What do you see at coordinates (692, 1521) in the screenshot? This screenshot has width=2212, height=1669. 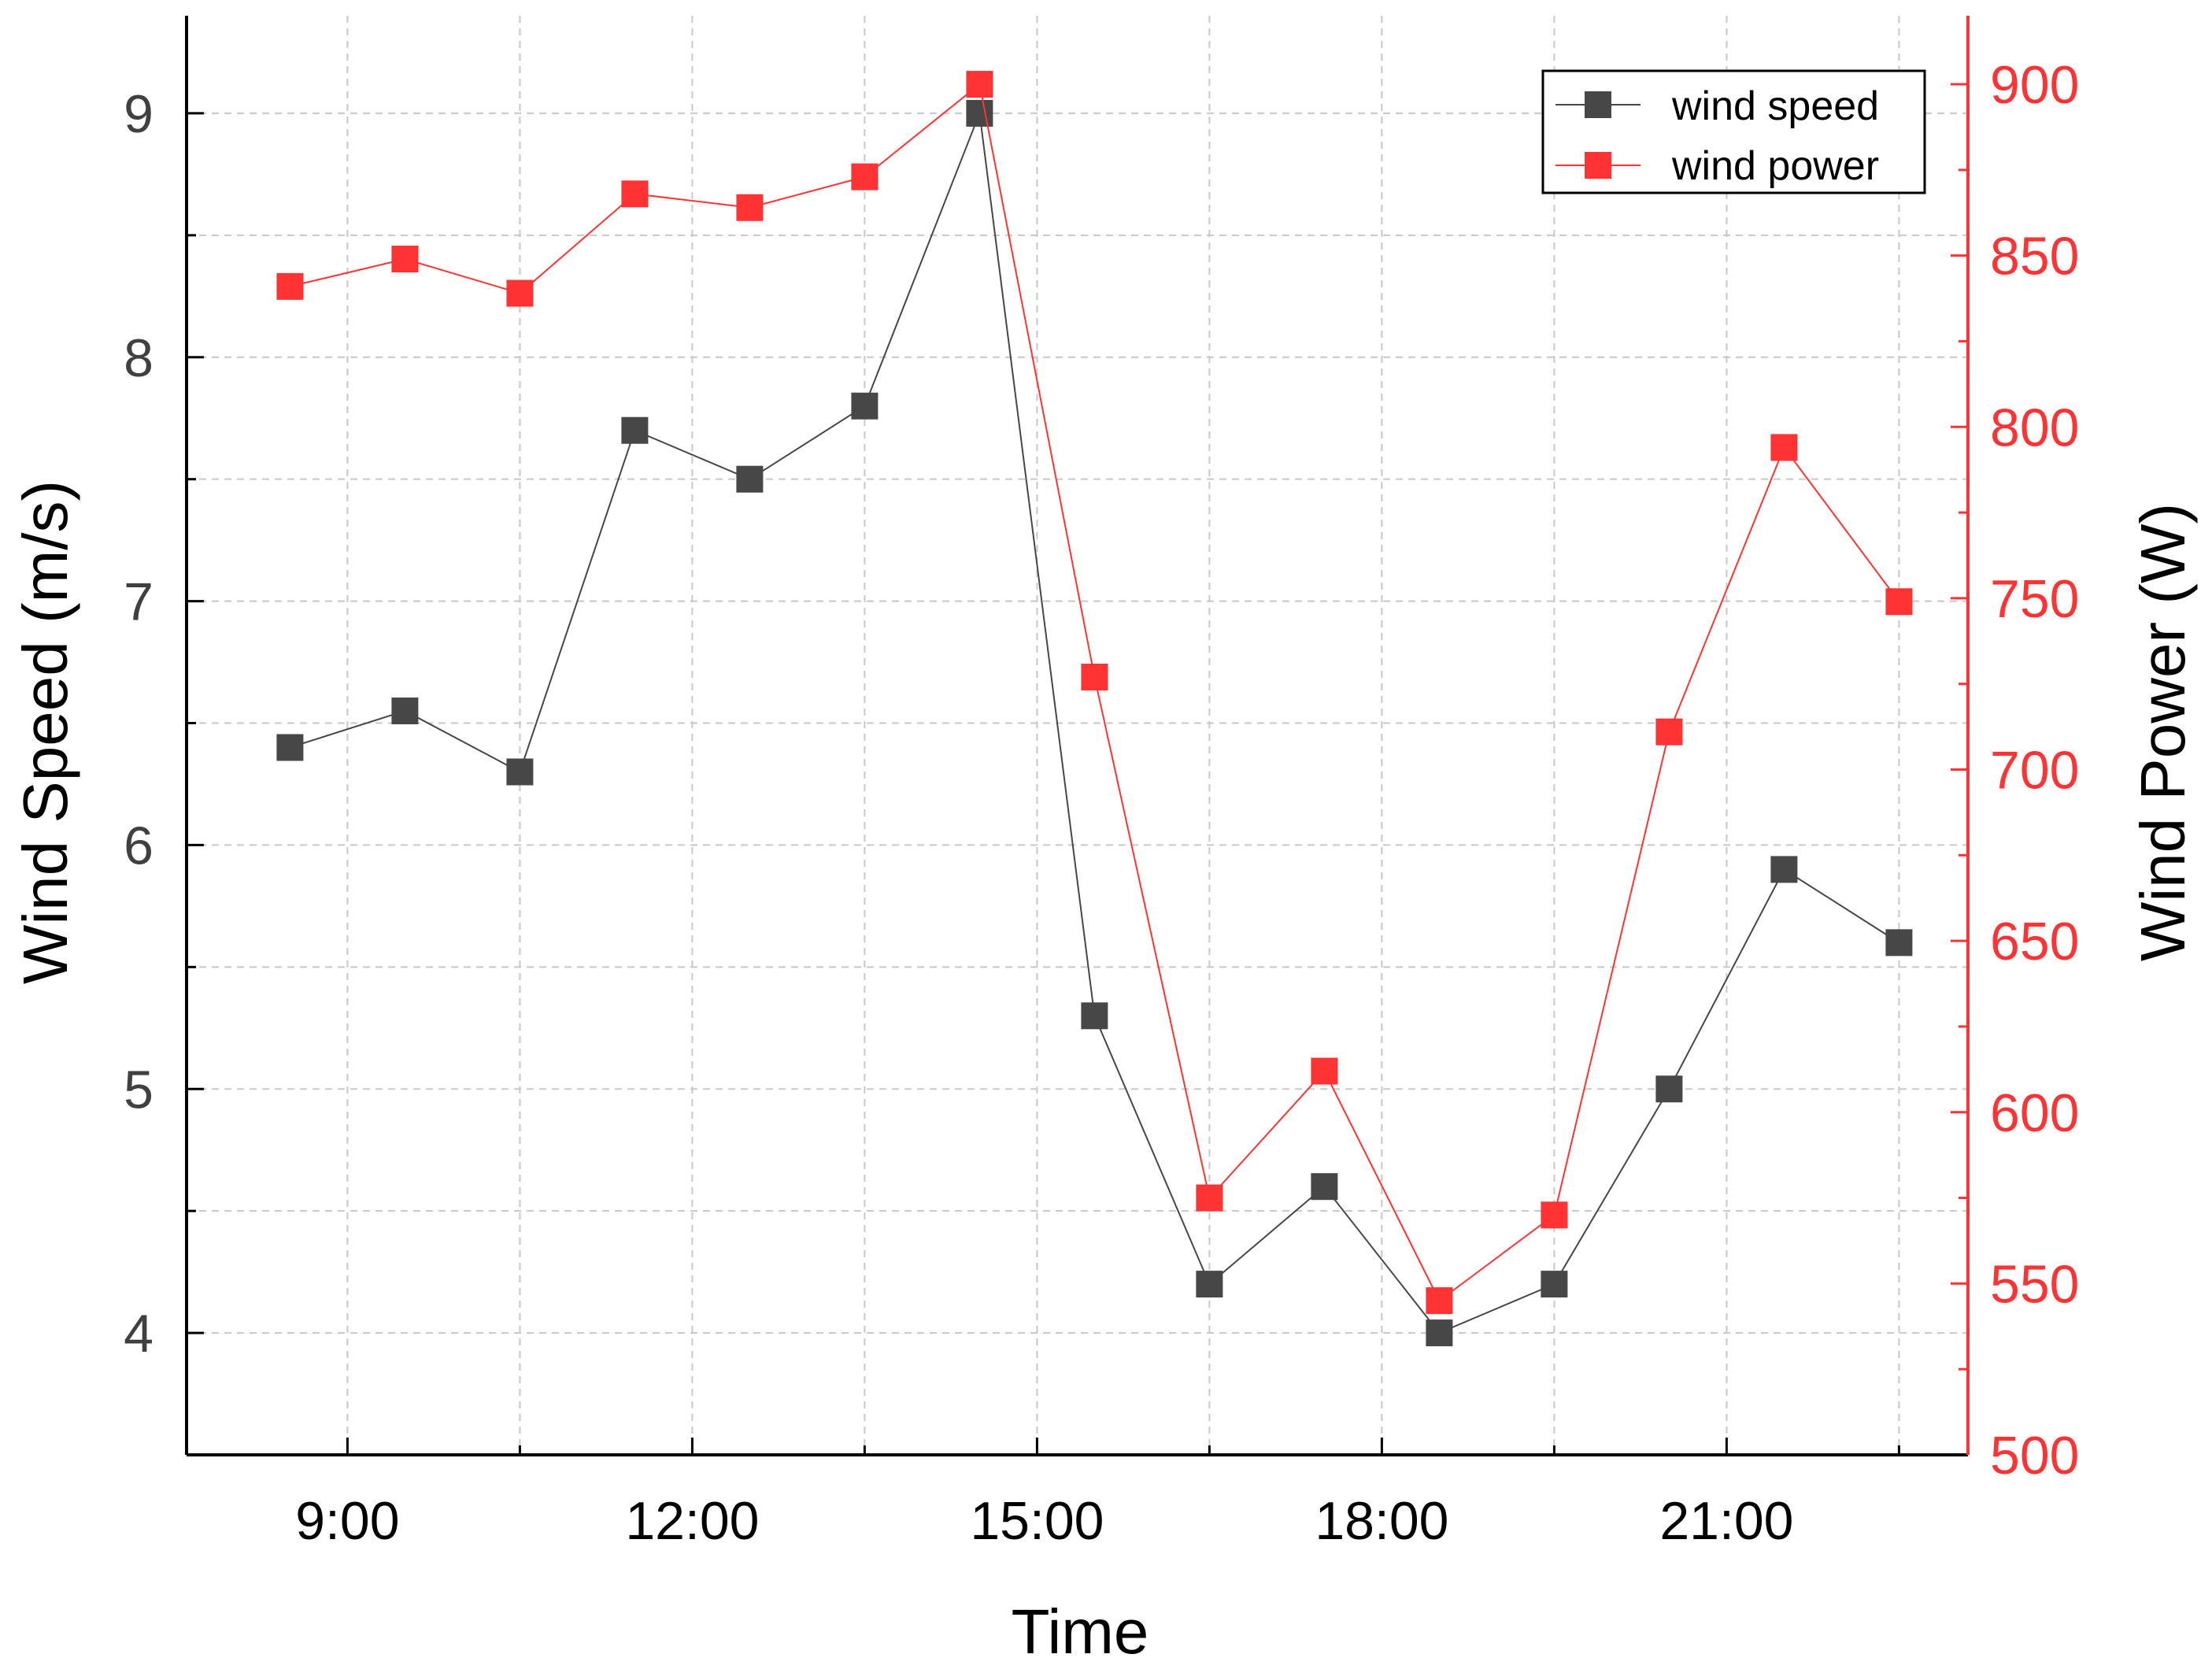 I see `x-tick-label: 12:00` at bounding box center [692, 1521].